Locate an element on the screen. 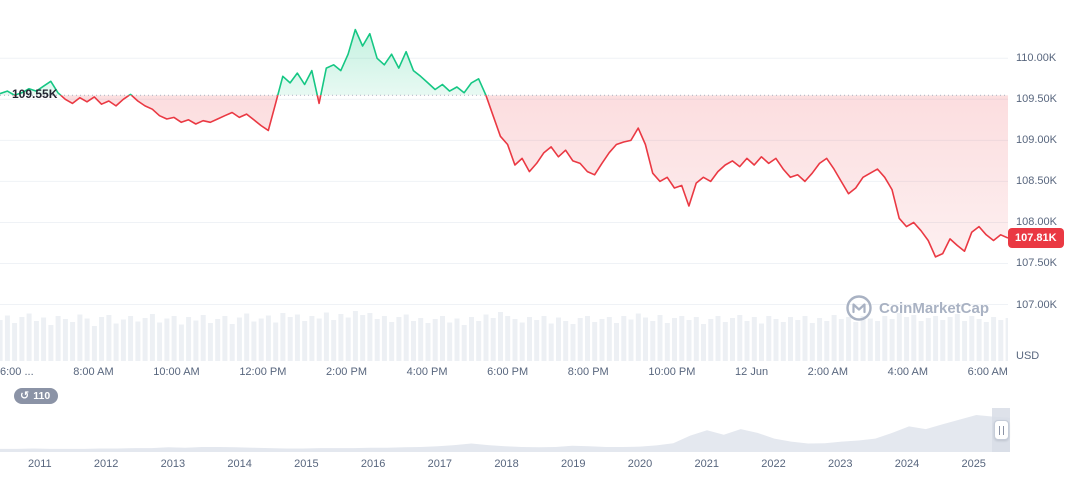  x-axis-label: 12 Jun is located at coordinates (752, 372).